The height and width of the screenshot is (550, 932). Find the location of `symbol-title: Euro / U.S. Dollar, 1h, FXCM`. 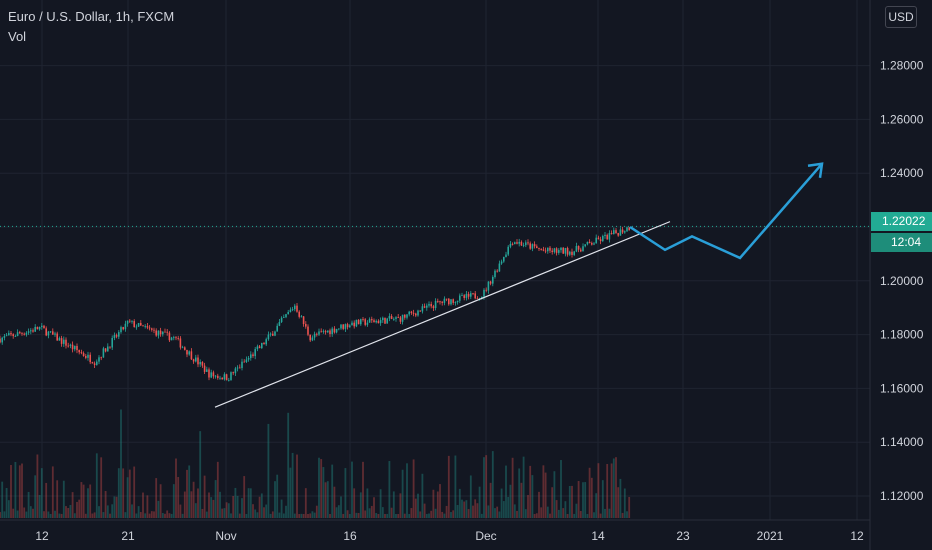

symbol-title: Euro / U.S. Dollar, 1h, FXCM is located at coordinates (91, 16).